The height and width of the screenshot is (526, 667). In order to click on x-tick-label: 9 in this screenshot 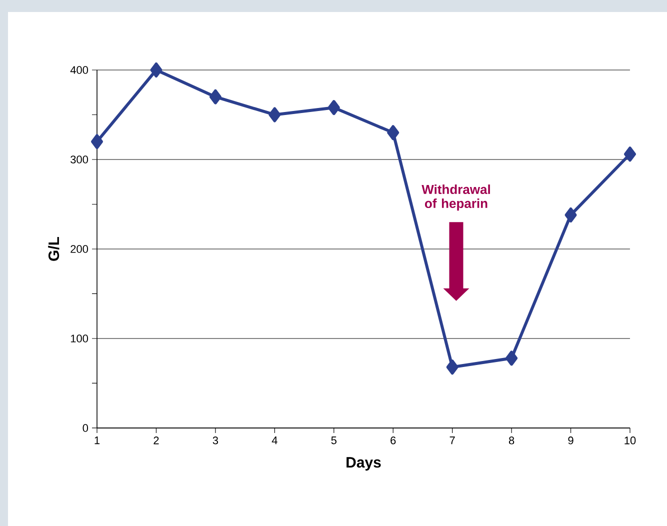, I will do `click(571, 440)`.